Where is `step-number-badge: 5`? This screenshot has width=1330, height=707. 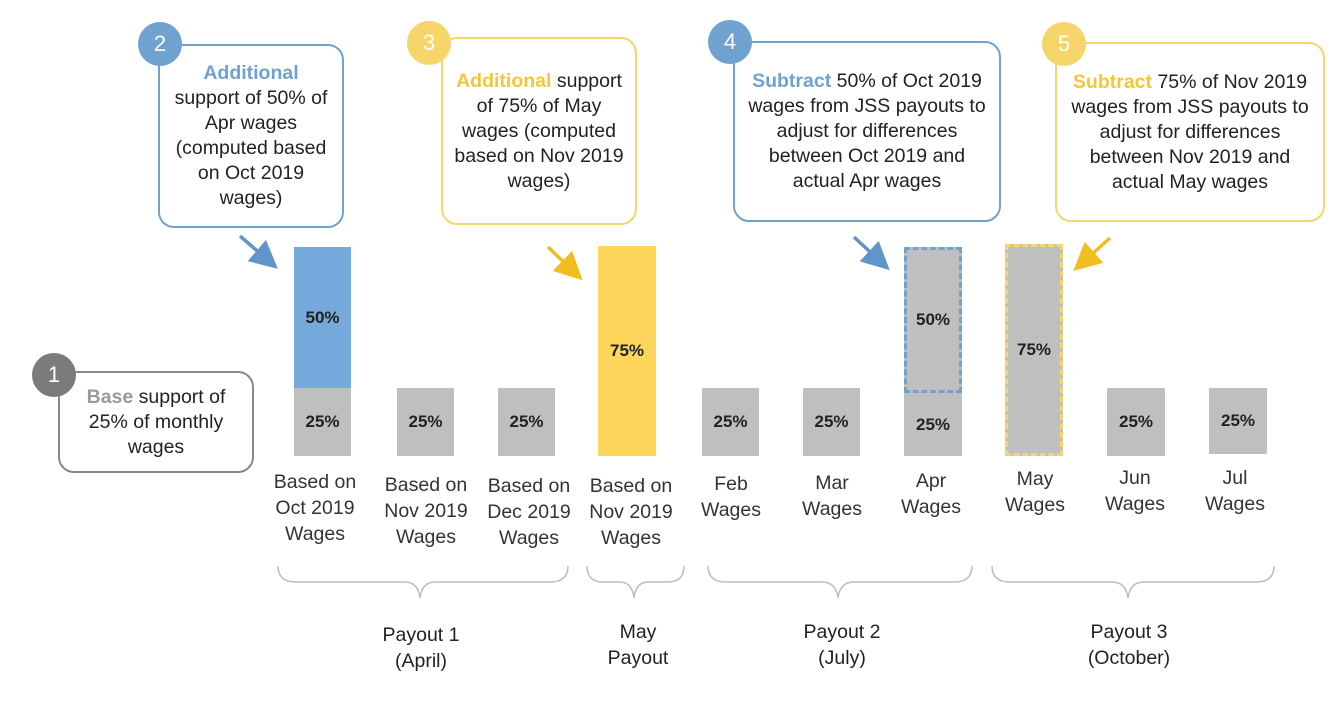 step-number-badge: 5 is located at coordinates (1064, 44).